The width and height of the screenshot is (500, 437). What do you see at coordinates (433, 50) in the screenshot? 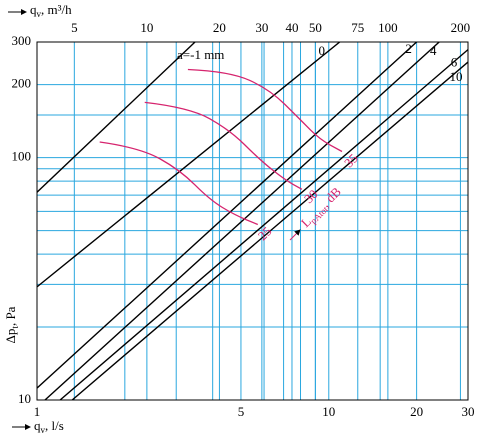
I see `series-label: 4` at bounding box center [433, 50].